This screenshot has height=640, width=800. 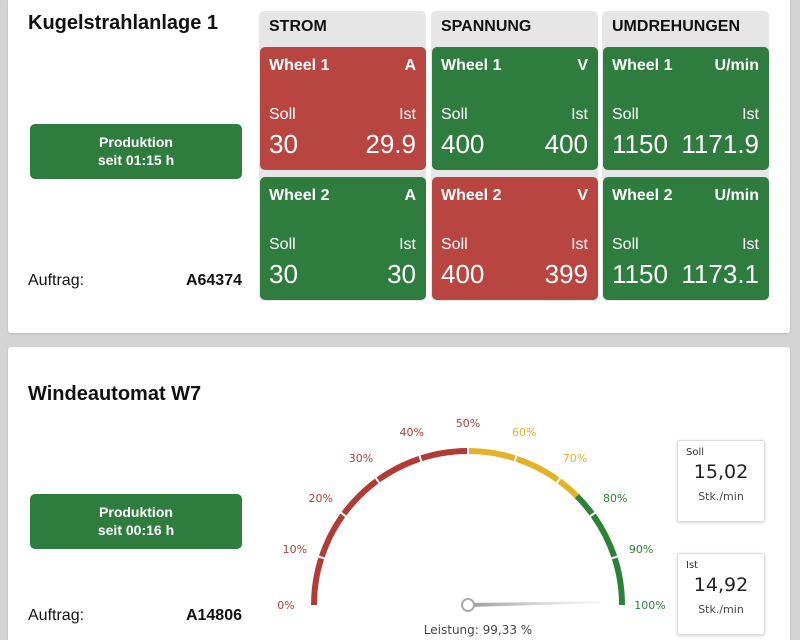 What do you see at coordinates (343, 238) in the screenshot?
I see `tile-strom-wheel-2: Wheel 2 A Soll Ist 30 30` at bounding box center [343, 238].